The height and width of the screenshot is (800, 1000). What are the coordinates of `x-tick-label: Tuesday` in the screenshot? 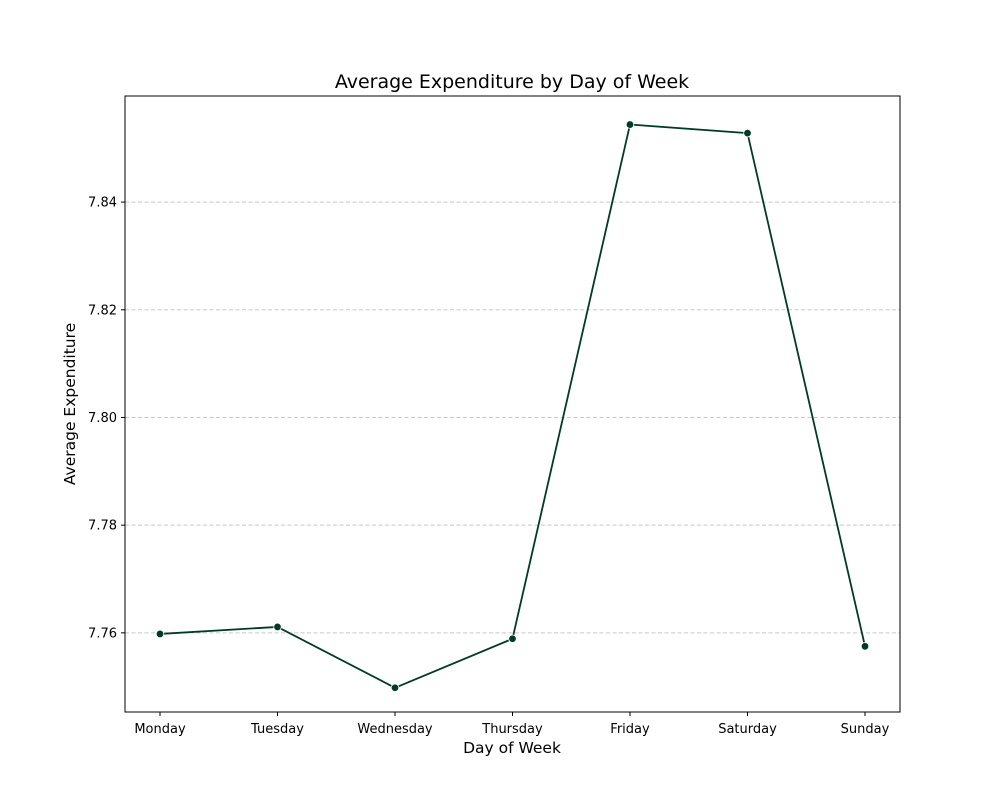 It's located at (277, 729).